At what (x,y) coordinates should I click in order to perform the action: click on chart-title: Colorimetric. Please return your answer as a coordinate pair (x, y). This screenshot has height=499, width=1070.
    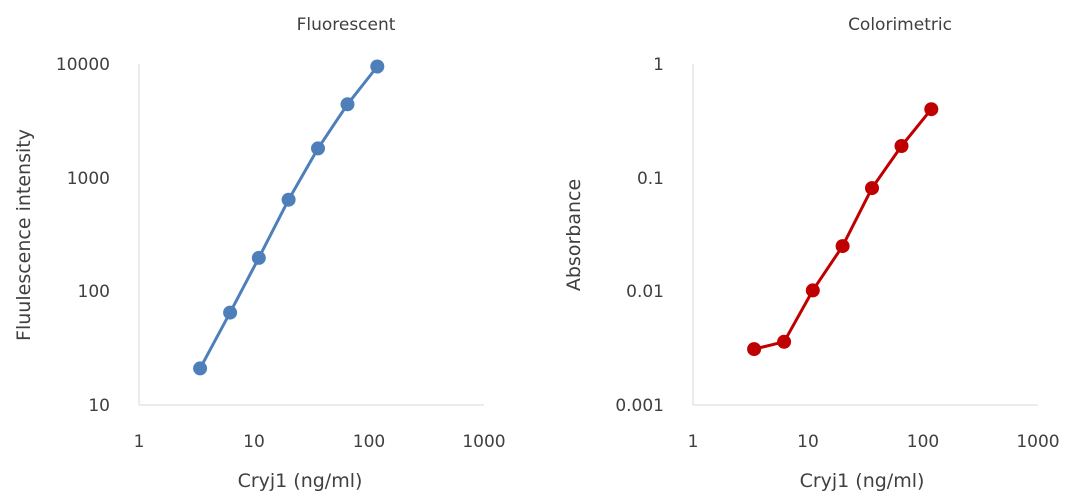
    Looking at the image, I should click on (900, 25).